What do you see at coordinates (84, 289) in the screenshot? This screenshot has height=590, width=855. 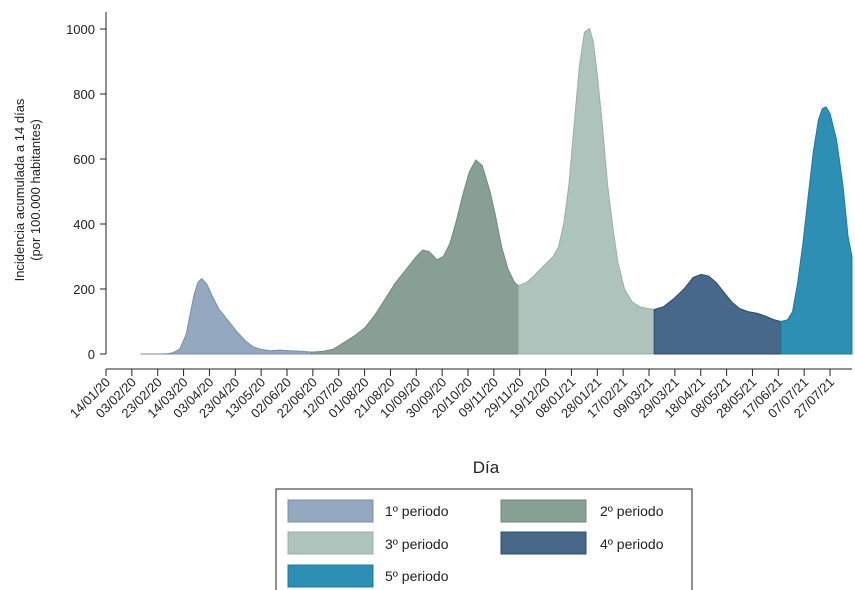 I see `y-tick-label: 200` at bounding box center [84, 289].